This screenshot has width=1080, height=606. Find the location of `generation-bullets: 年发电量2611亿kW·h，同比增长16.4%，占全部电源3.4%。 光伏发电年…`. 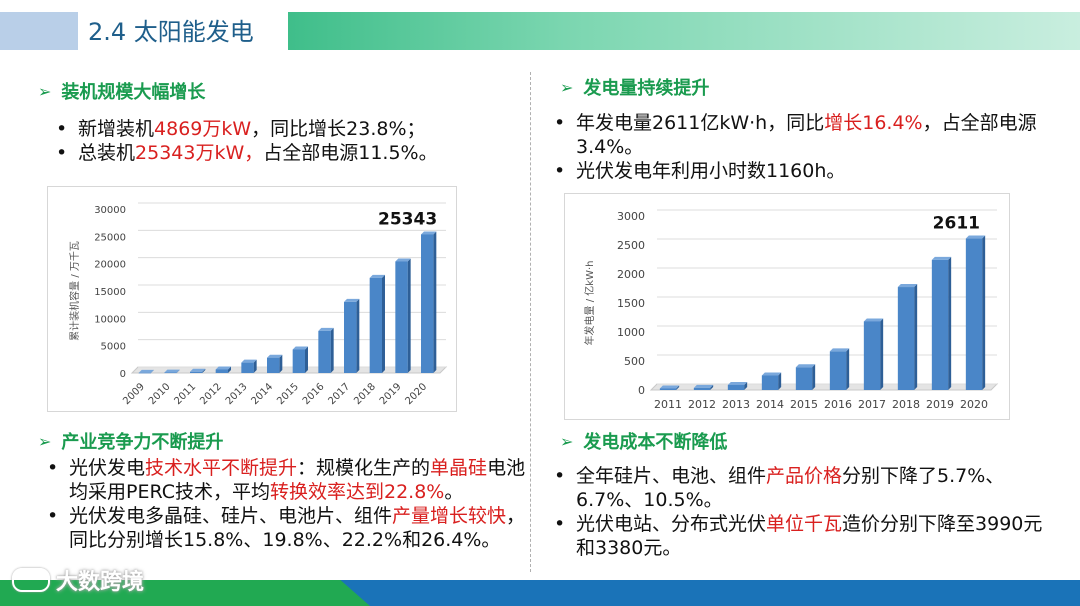

generation-bullets: 年发电量2611亿kW·h，同比增长16.4%，占全部电源3.4%。 光伏发电年… is located at coordinates (802, 147).